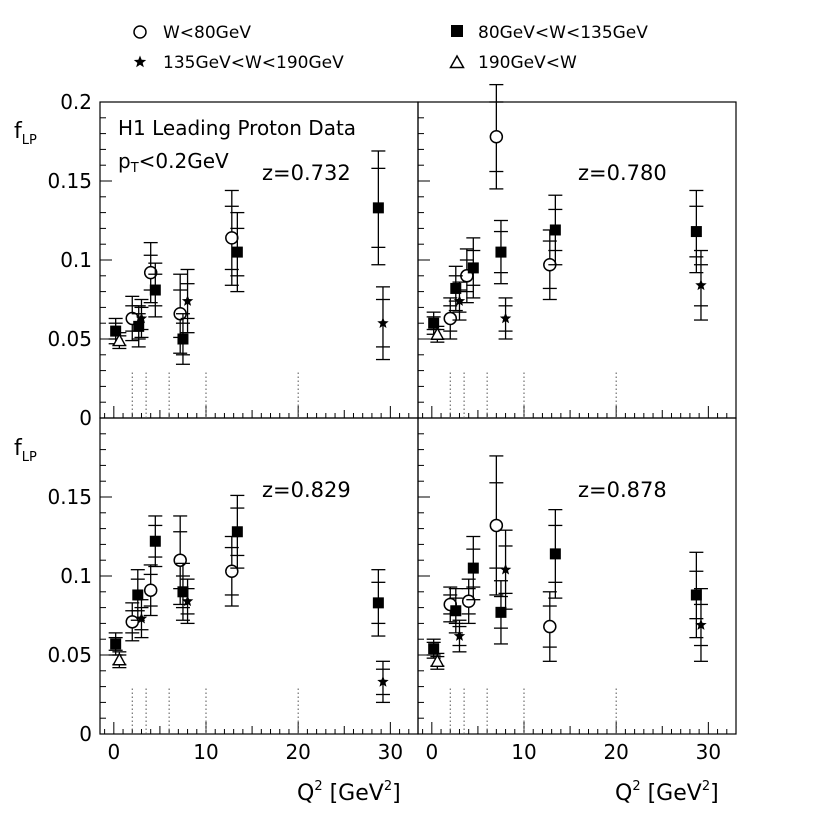  Describe the element at coordinates (563, 33) in the screenshot. I see `legend-label: 80GeV<W<135GeV` at that location.